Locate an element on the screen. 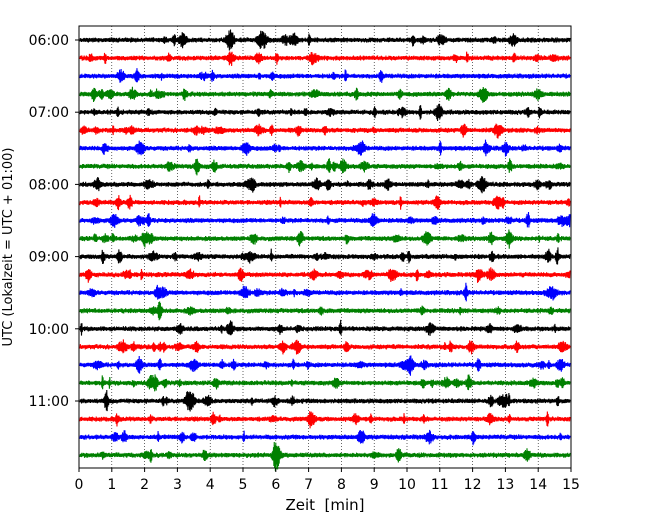  y-tick-label: 08:00 is located at coordinates (49, 185).